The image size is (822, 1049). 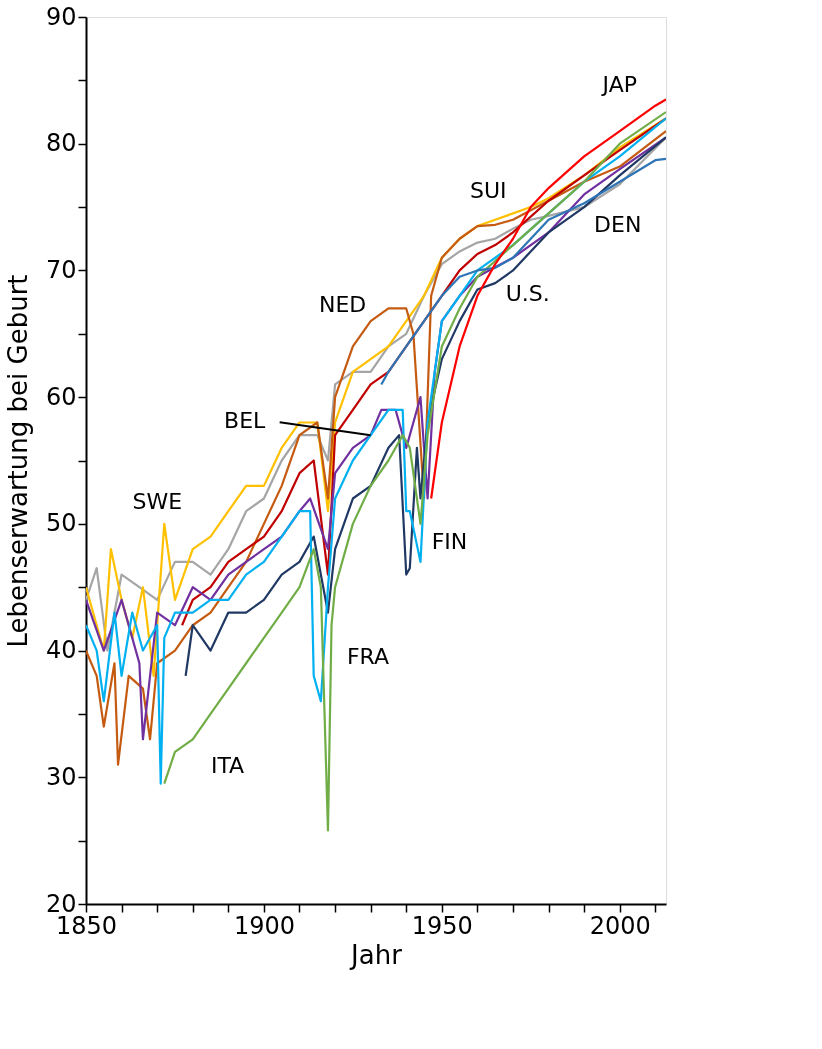 I want to click on y-tick-label: 60, so click(x=61, y=396).